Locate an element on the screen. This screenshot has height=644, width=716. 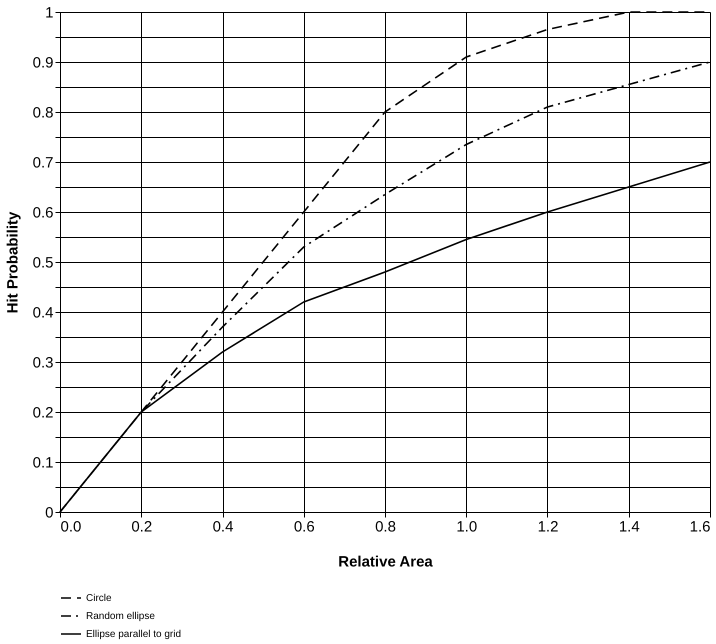
y-tick-label: 0.6 is located at coordinates (43, 213).